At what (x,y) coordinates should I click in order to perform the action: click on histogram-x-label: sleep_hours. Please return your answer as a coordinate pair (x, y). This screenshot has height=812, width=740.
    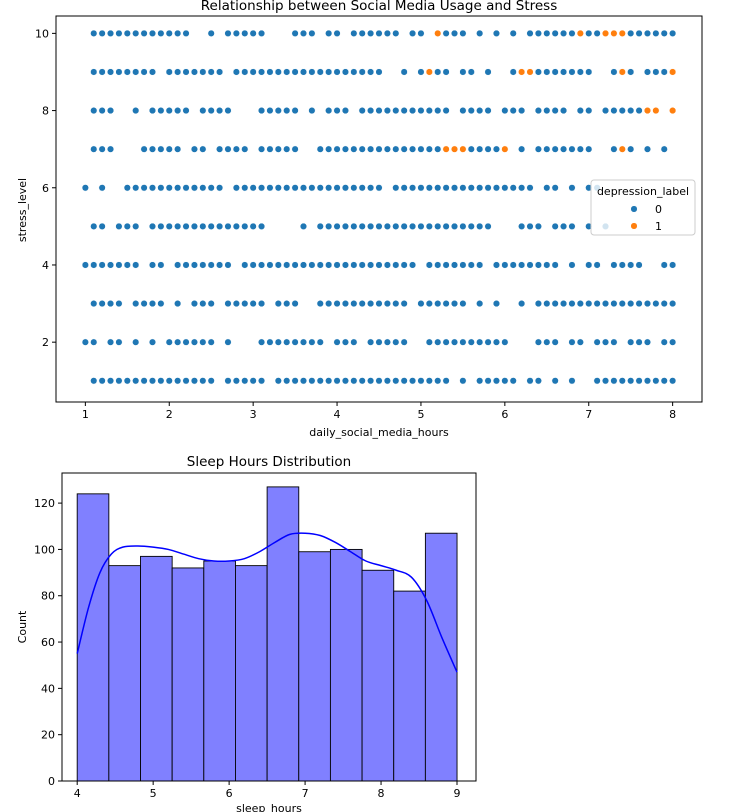
    Looking at the image, I should click on (269, 807).